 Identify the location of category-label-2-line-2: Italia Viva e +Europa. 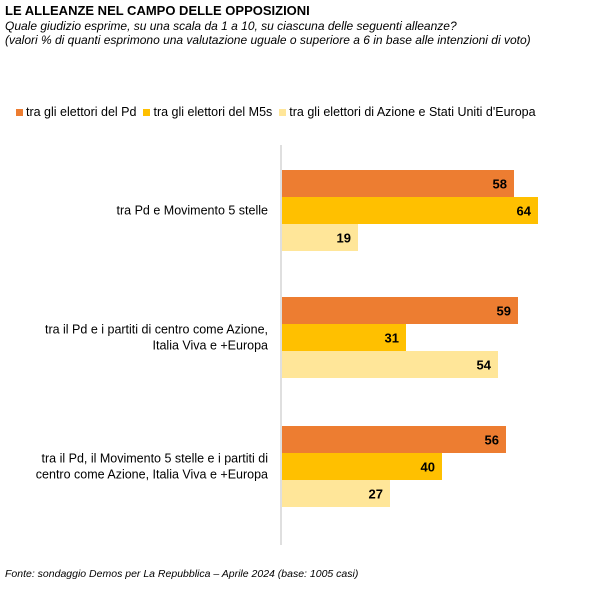
(211, 346).